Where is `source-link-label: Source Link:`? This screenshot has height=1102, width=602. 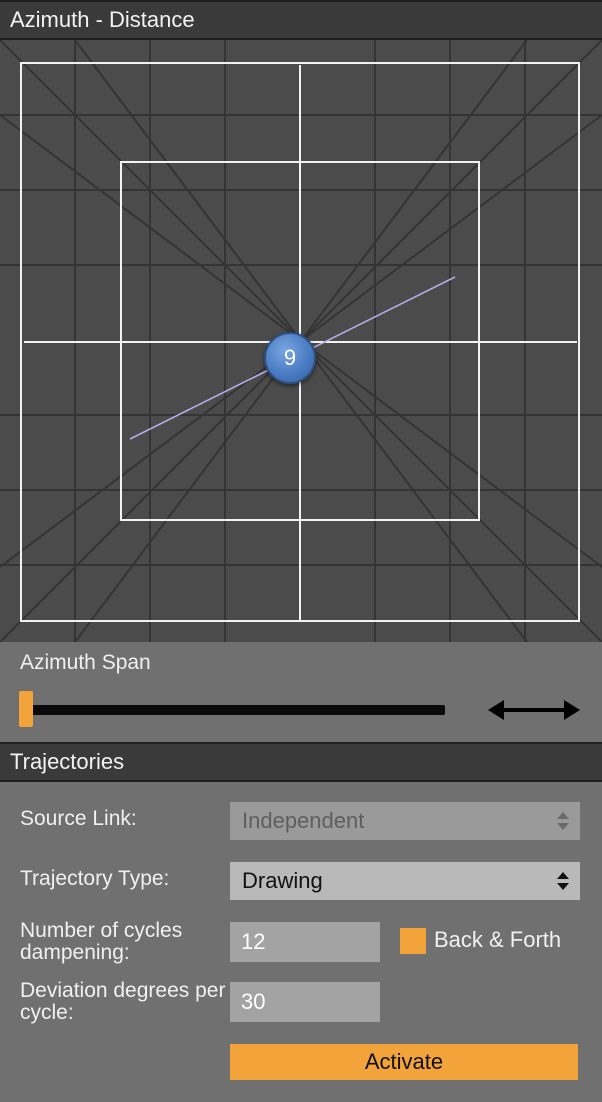 source-link-label: Source Link: is located at coordinates (78, 818).